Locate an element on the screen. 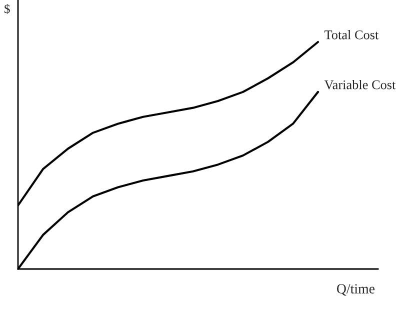 This screenshot has width=412, height=321. y-axis-title: $ is located at coordinates (7, 9).